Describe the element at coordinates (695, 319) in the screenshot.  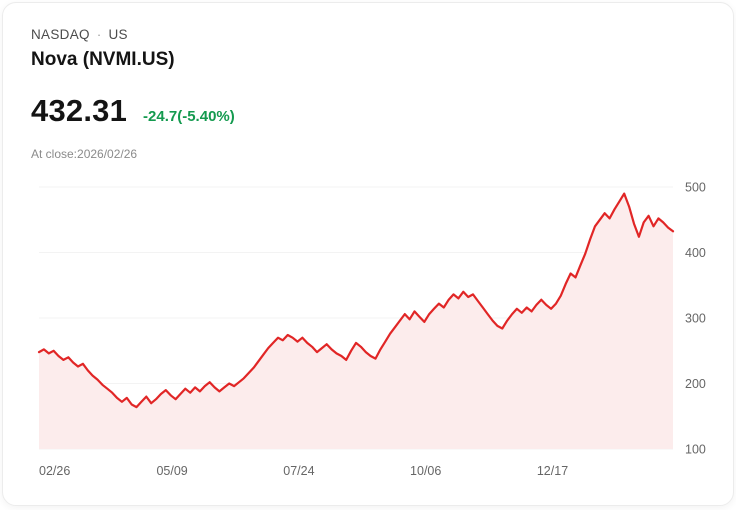
I see `y-axis-label: 300` at that location.